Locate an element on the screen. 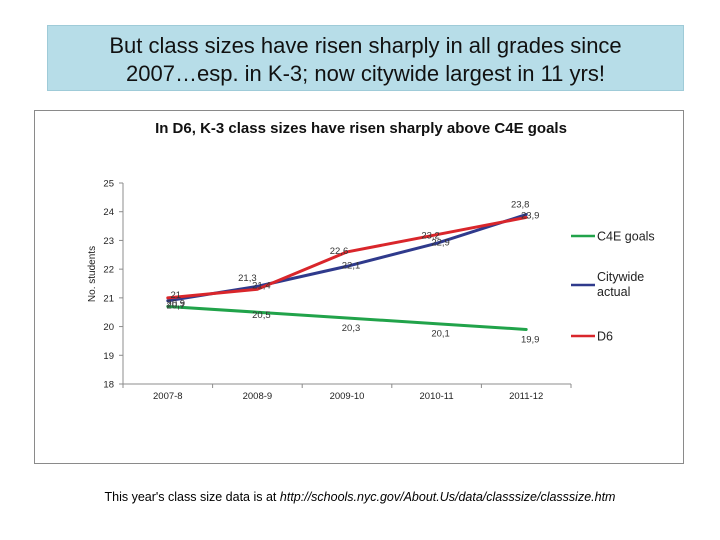 This screenshot has height=540, width=720. series-lines is located at coordinates (347, 272).